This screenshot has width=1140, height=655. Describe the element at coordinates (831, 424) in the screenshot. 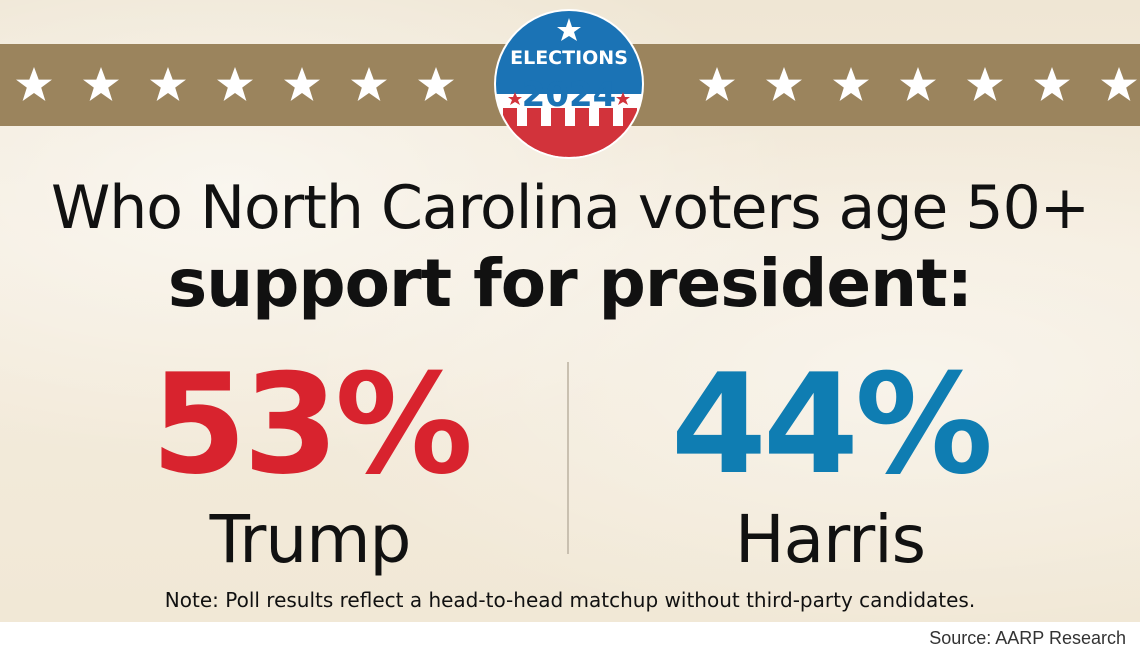

I see `harris-percent: 44%` at that location.